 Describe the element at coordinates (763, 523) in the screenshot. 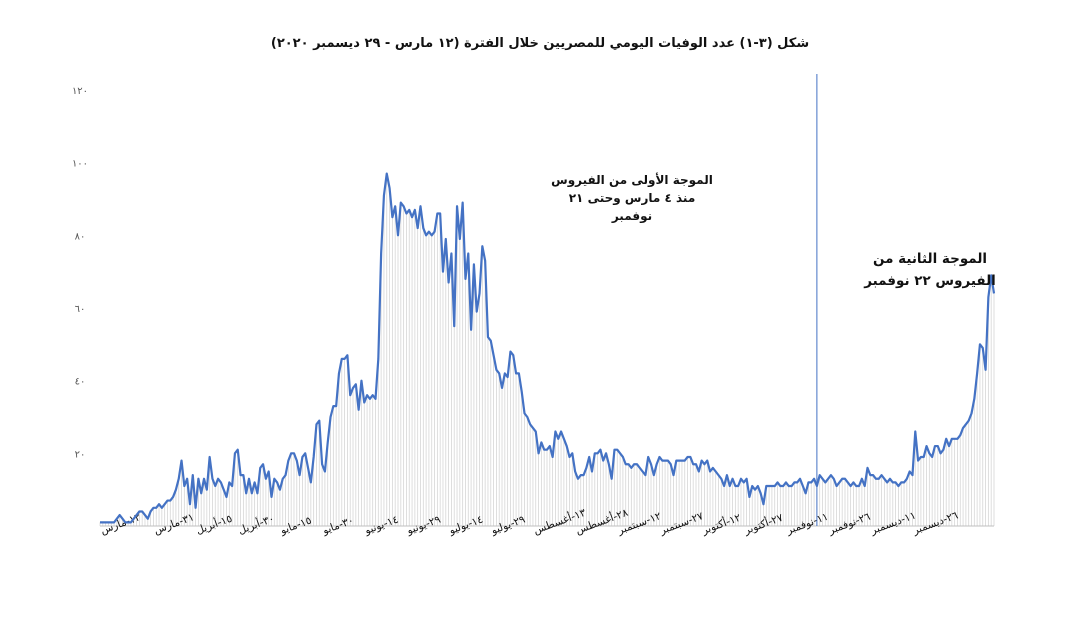

I see `x-tick-label: ٢٧-أكتوبر` at that location.